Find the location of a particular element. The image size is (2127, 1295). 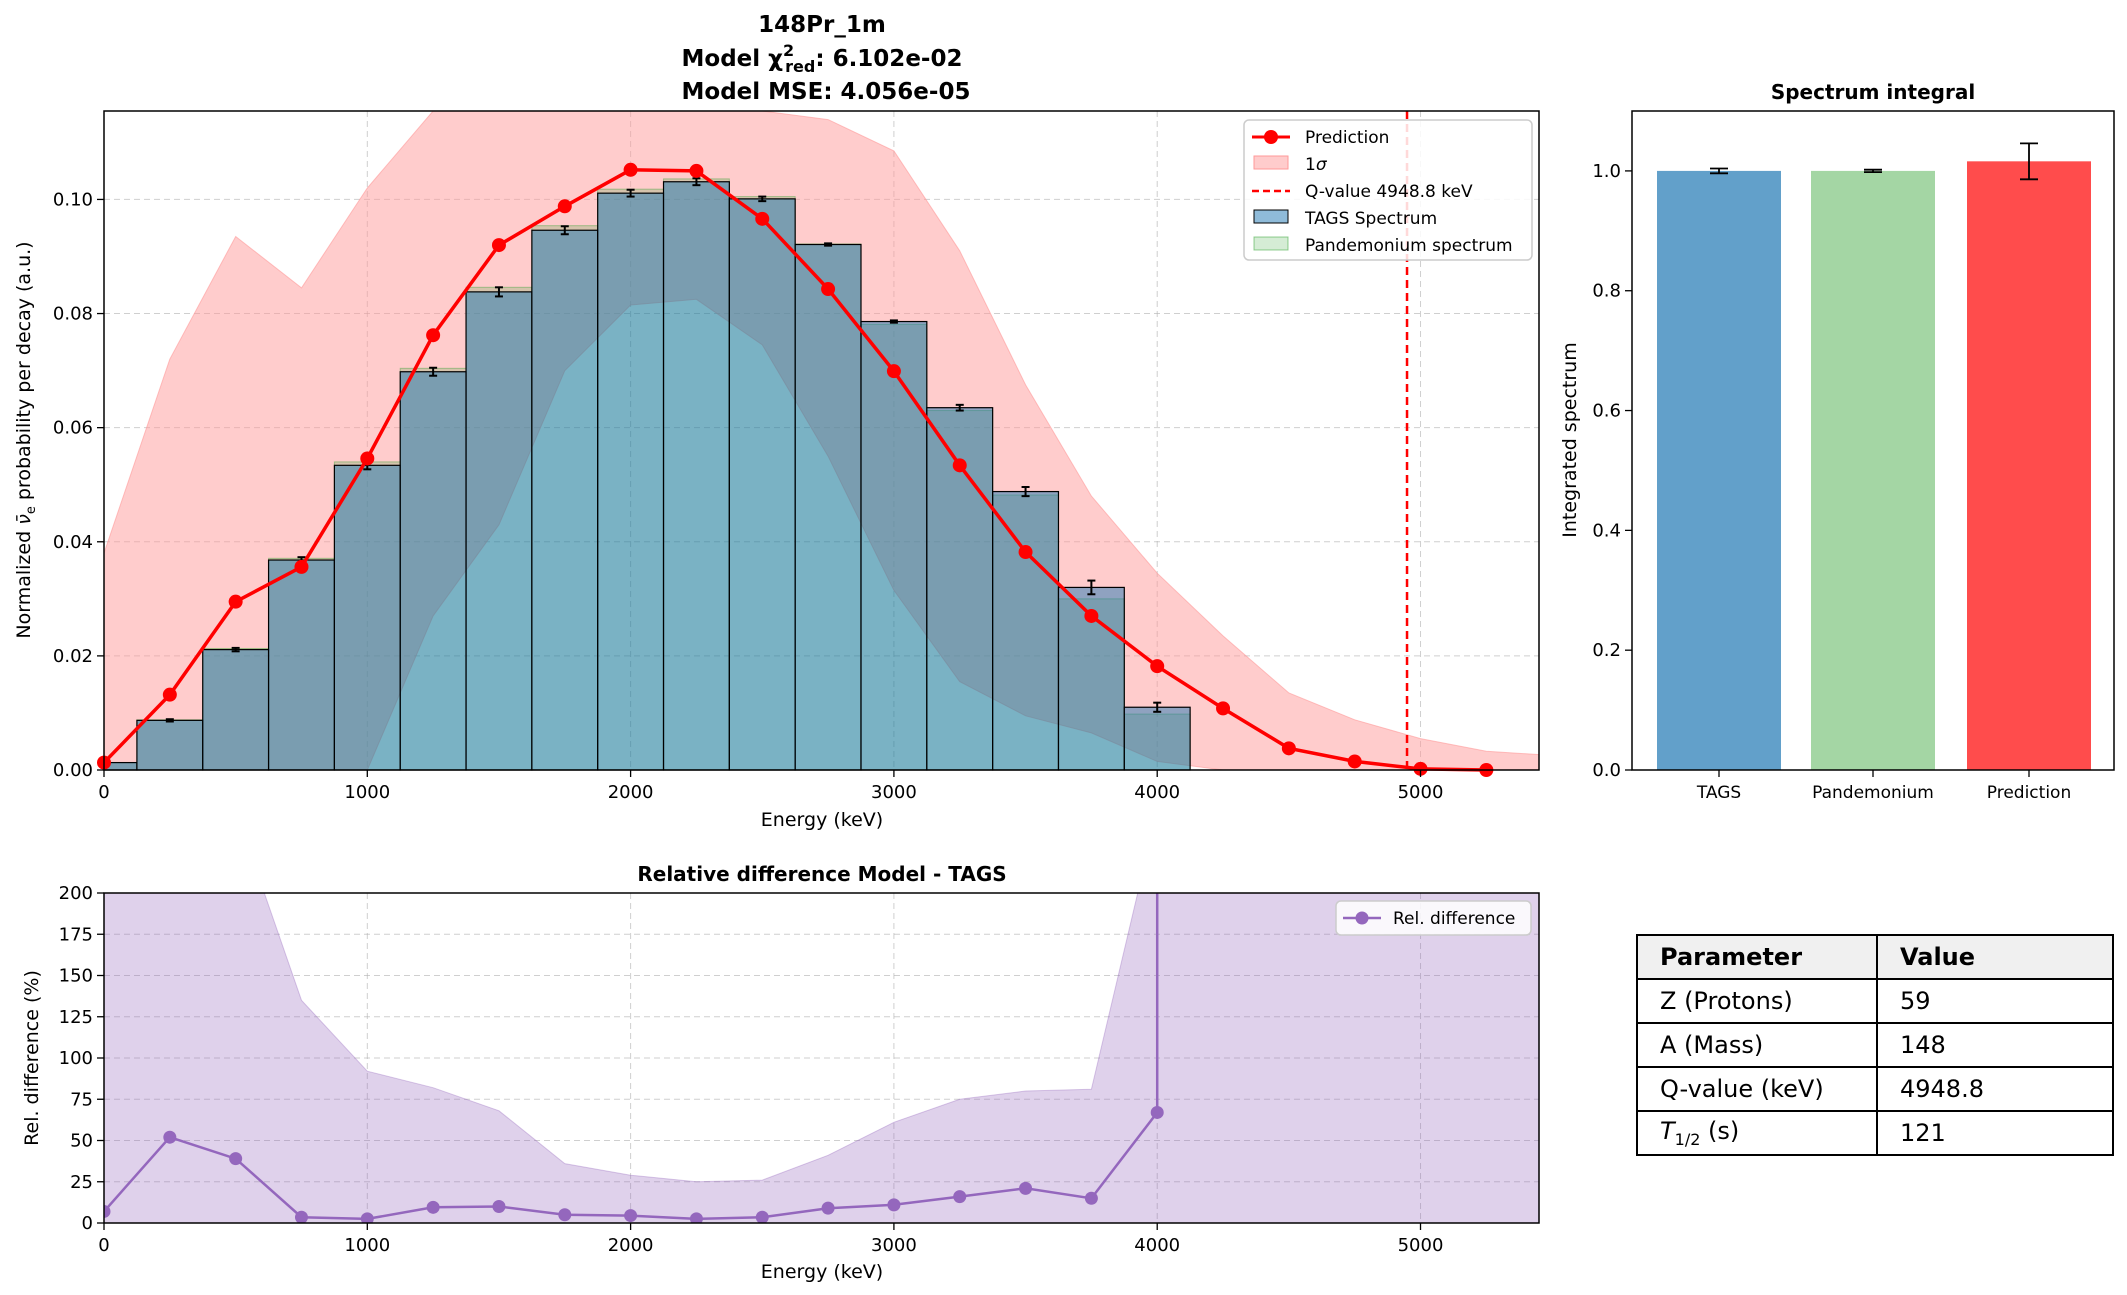

figure-title-line-3: Model MSE: 4.056e-05 is located at coordinates (826, 92).